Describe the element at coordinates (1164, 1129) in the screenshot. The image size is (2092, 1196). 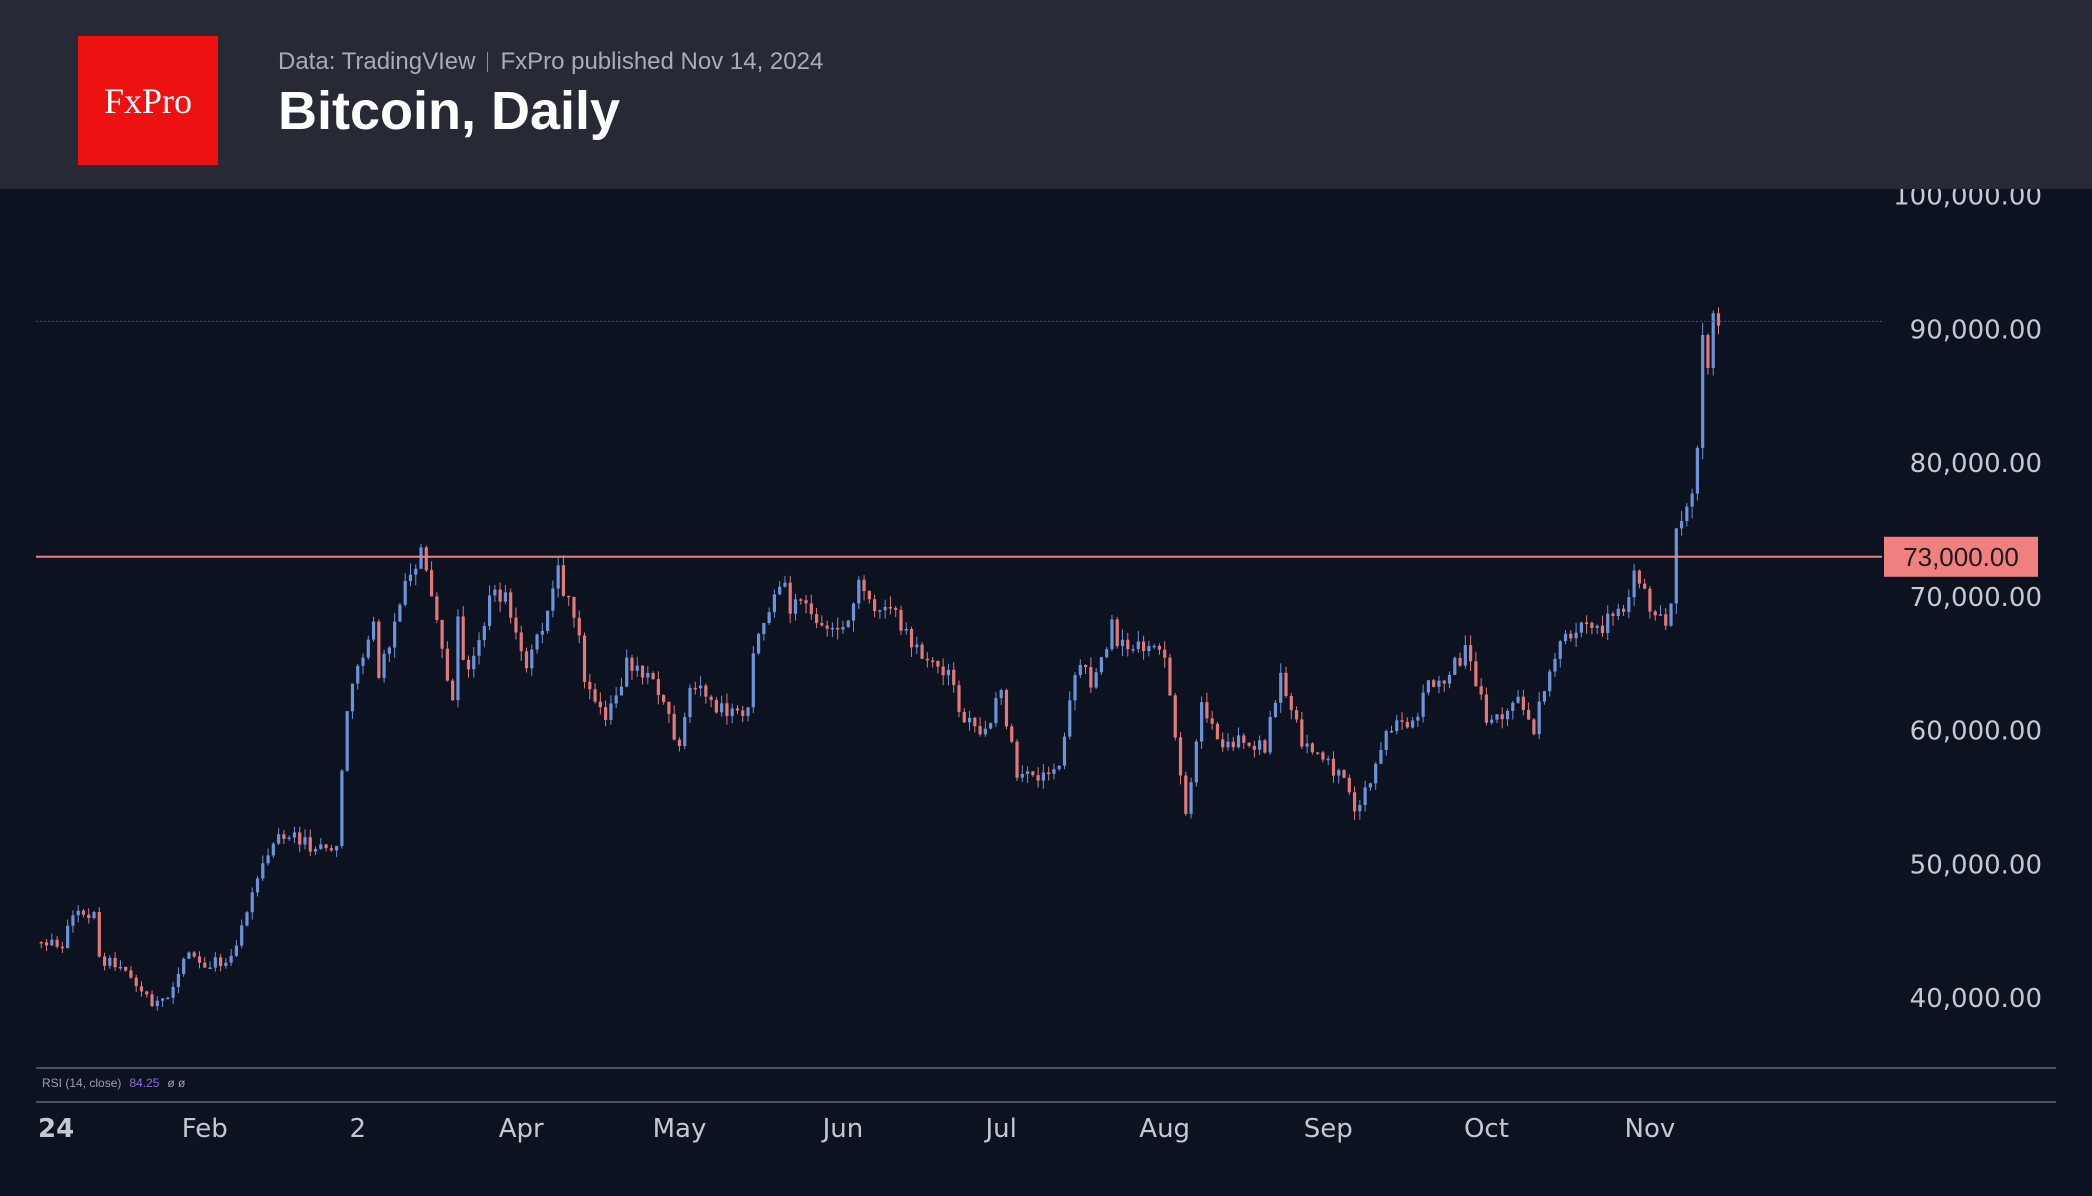
I see `x-tick-label: Aug` at that location.